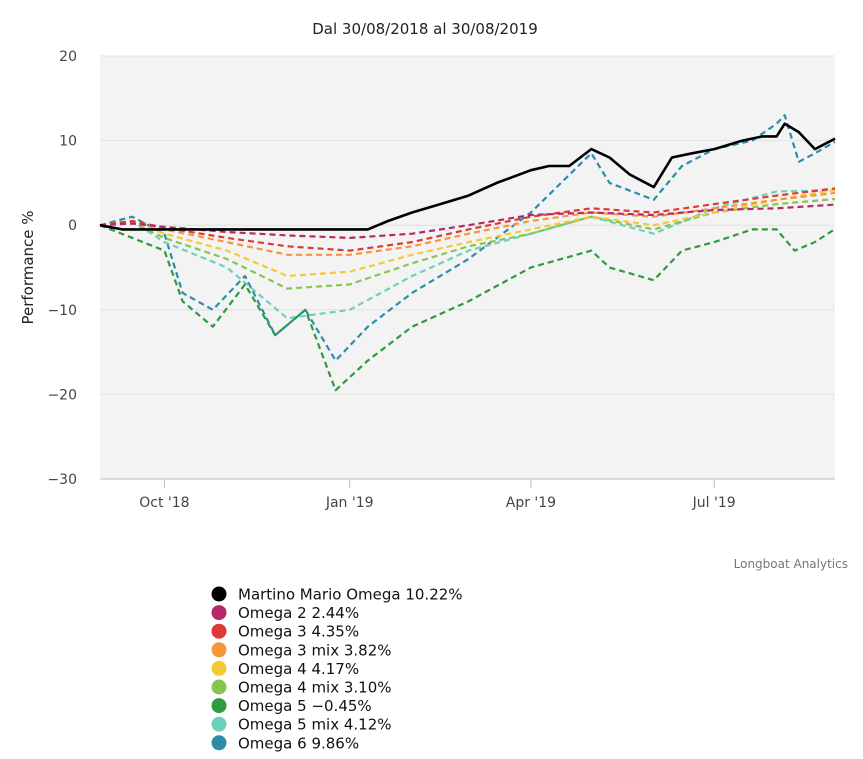 The width and height of the screenshot is (863, 759). What do you see at coordinates (164, 503) in the screenshot?
I see `x-tick-label: Oct '18` at bounding box center [164, 503].